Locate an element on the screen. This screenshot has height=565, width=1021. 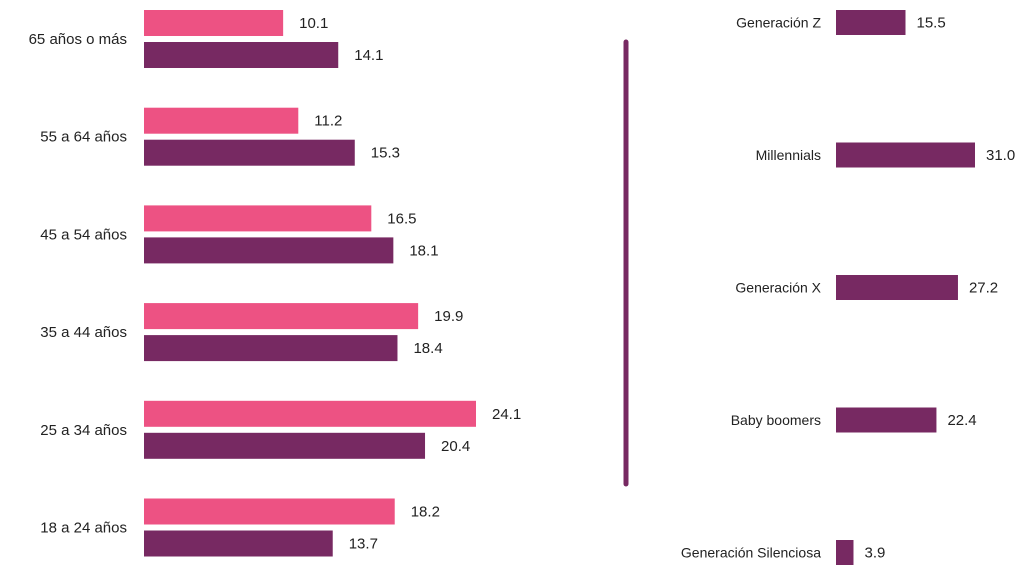
bar-value-label: 13.7 is located at coordinates (363, 544).